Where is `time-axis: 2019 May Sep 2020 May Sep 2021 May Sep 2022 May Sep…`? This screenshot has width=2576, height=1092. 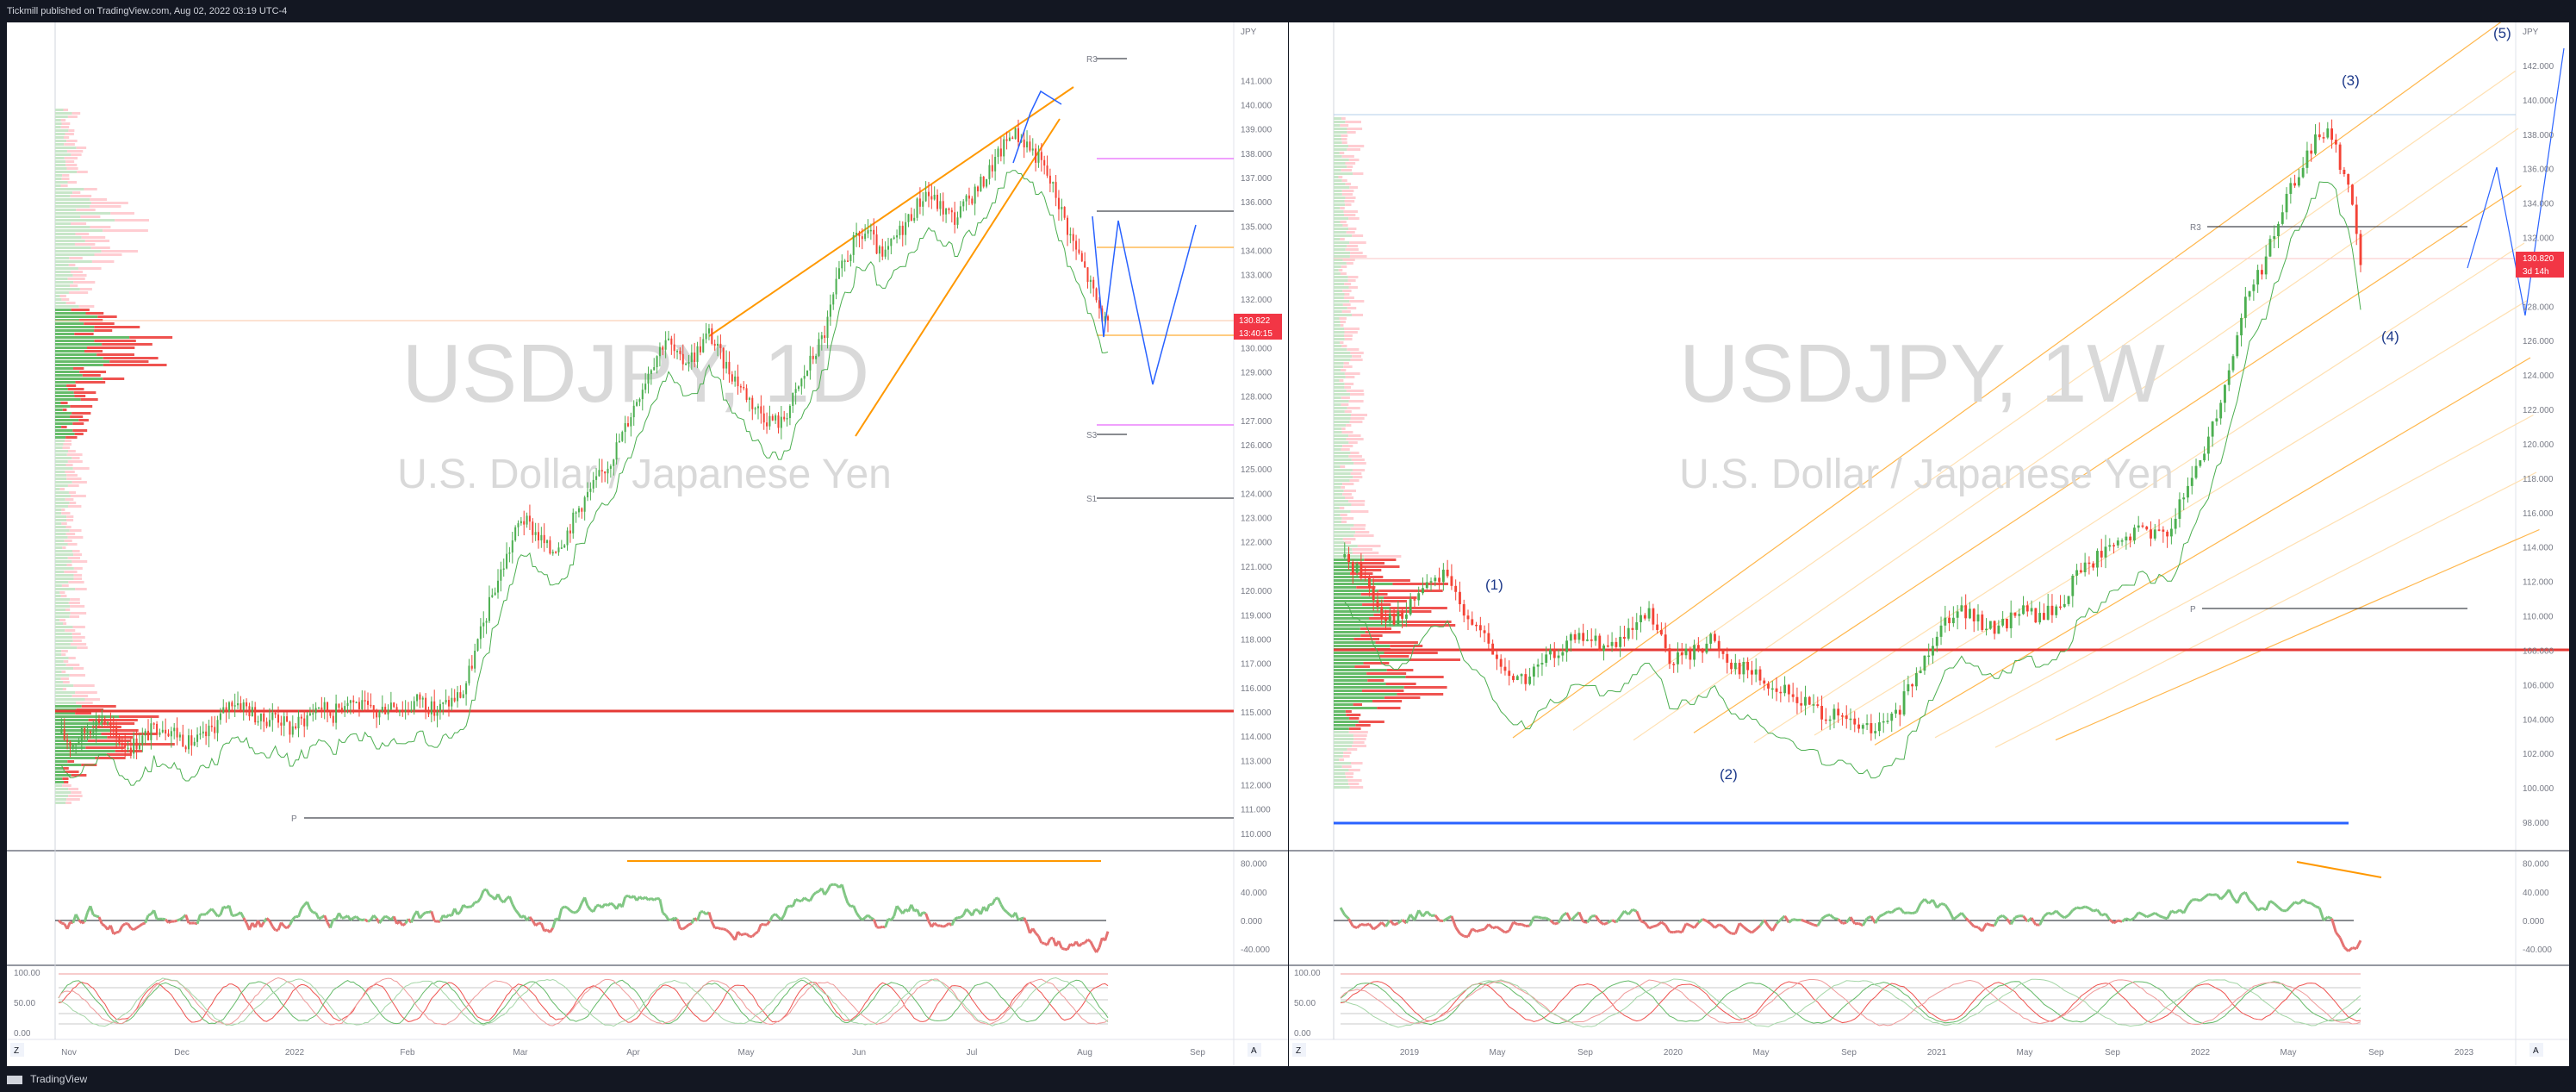
time-axis: 2019 May Sep 2020 May Sep 2021 May Sep 2022 May Sep… is located at coordinates (1937, 1053).